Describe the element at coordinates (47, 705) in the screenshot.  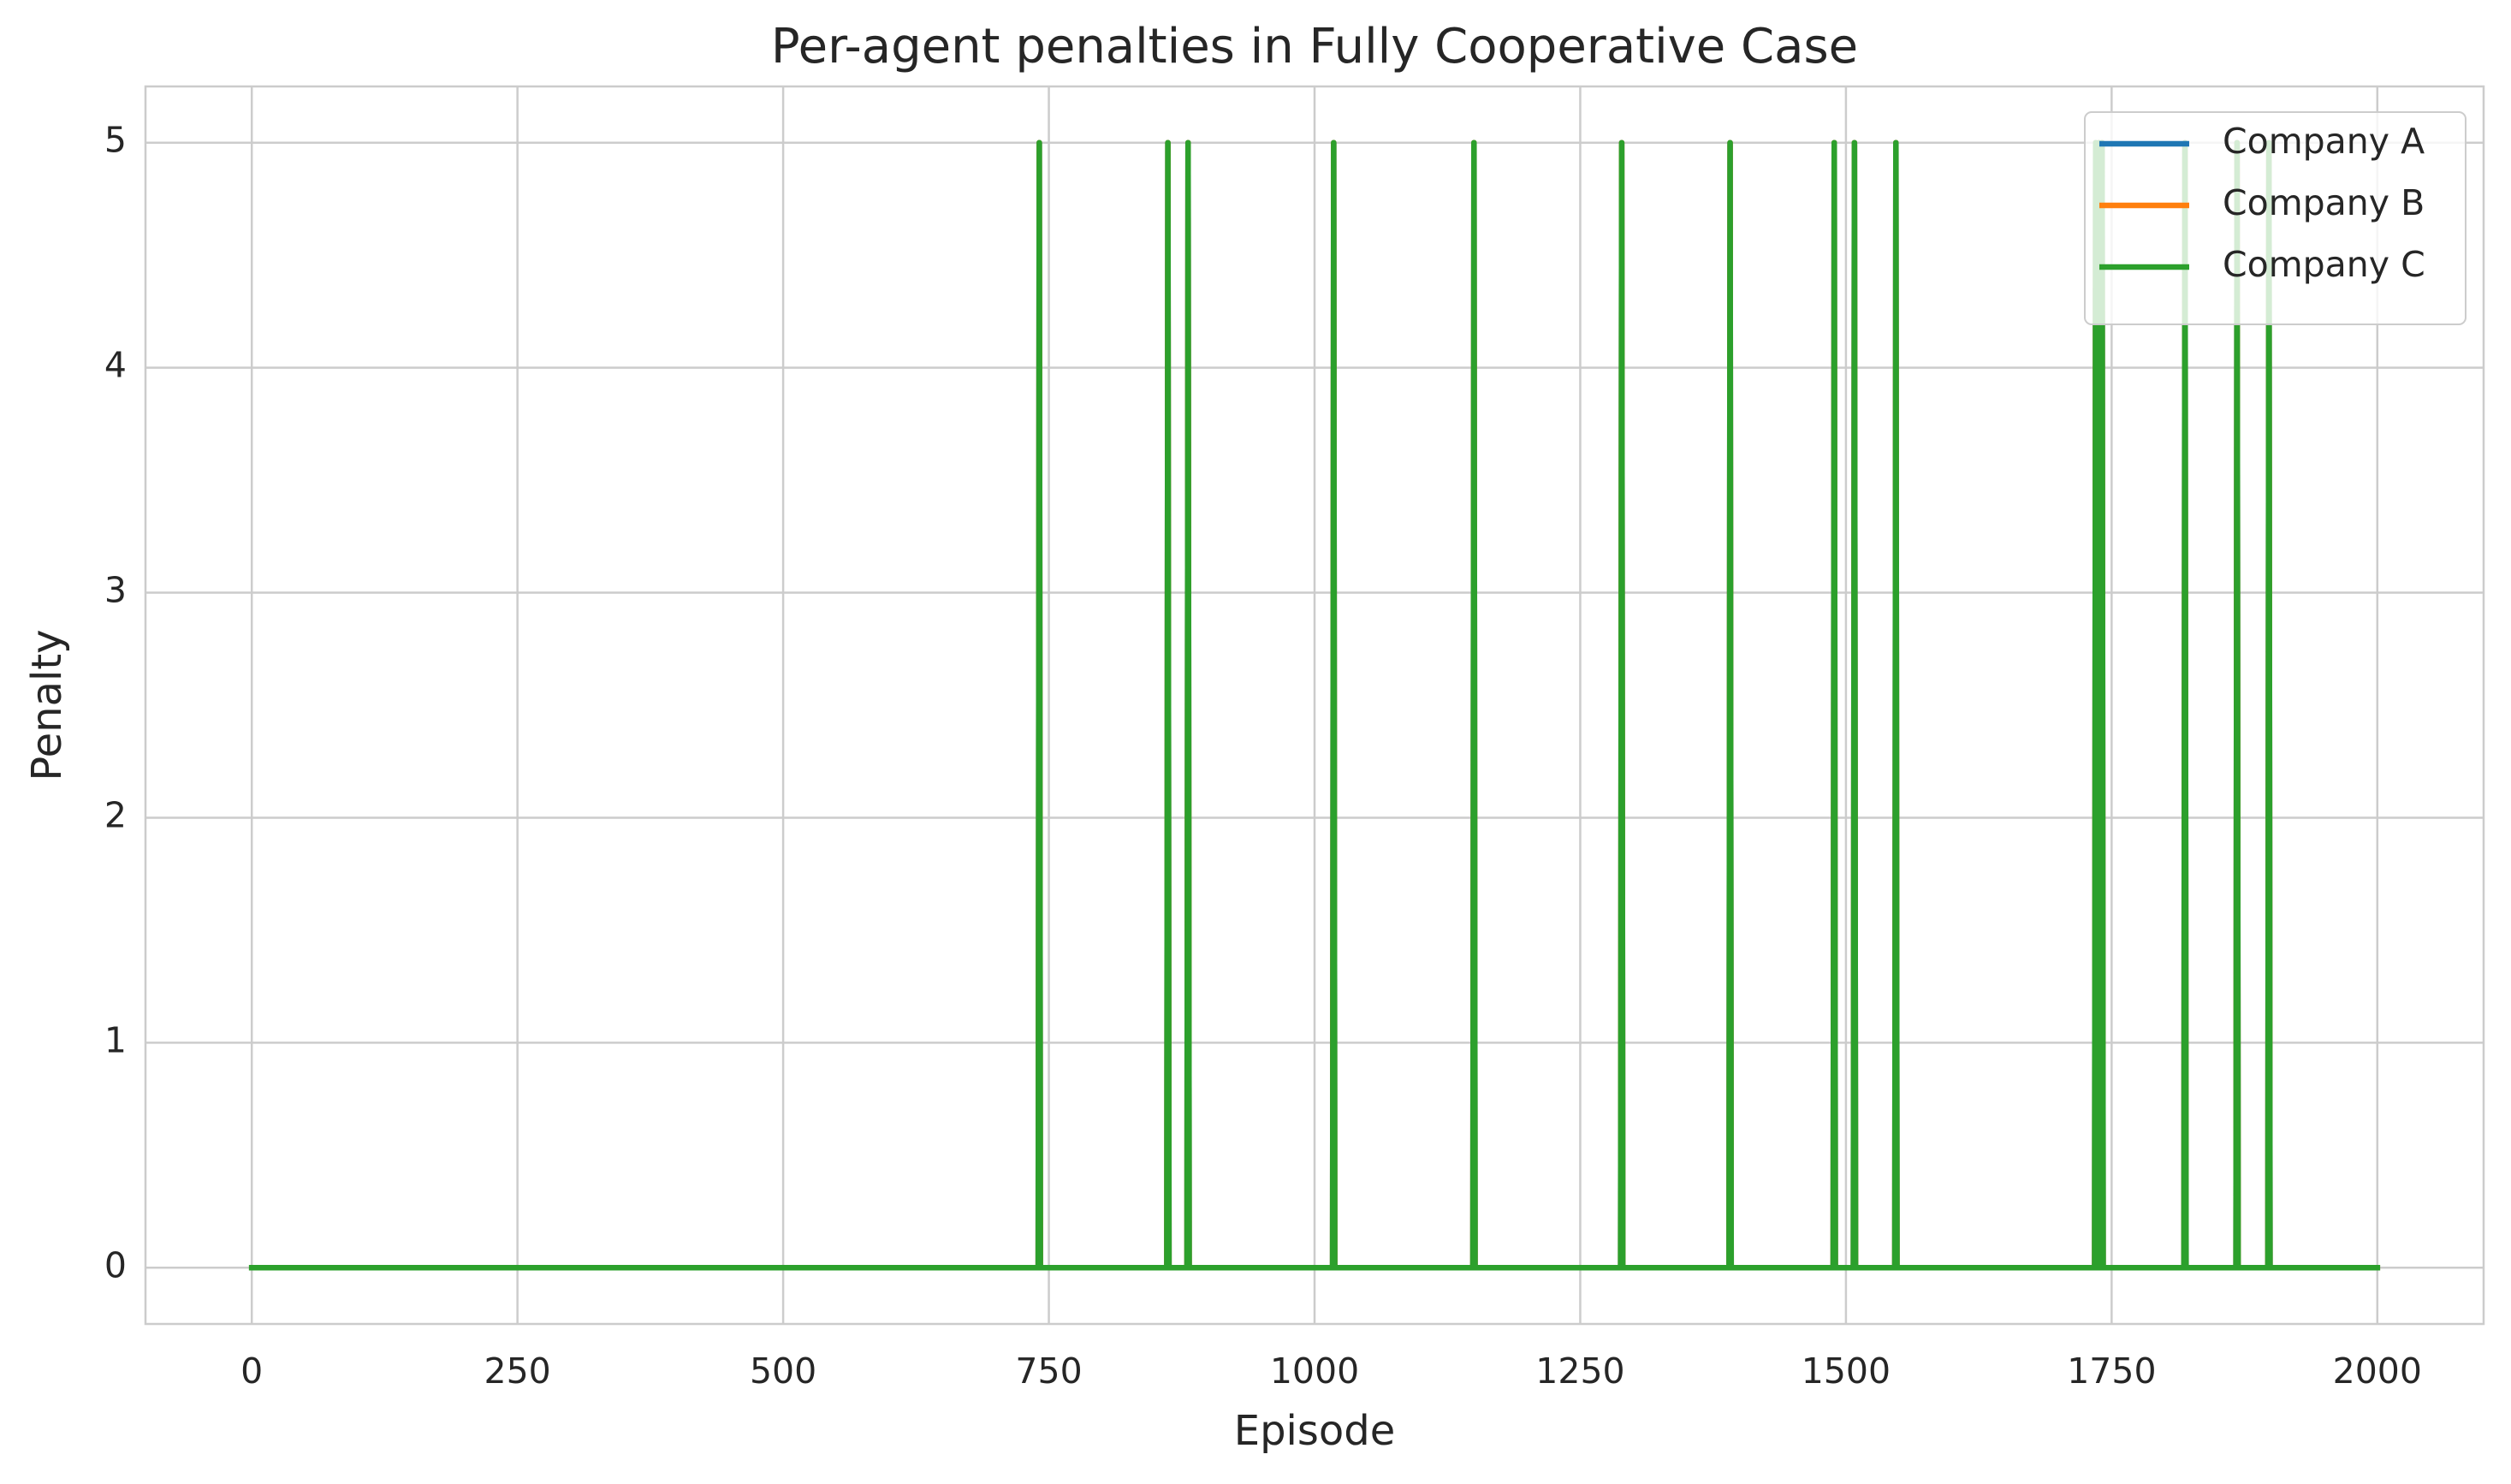
I see `y-axis-label: Penalty` at that location.